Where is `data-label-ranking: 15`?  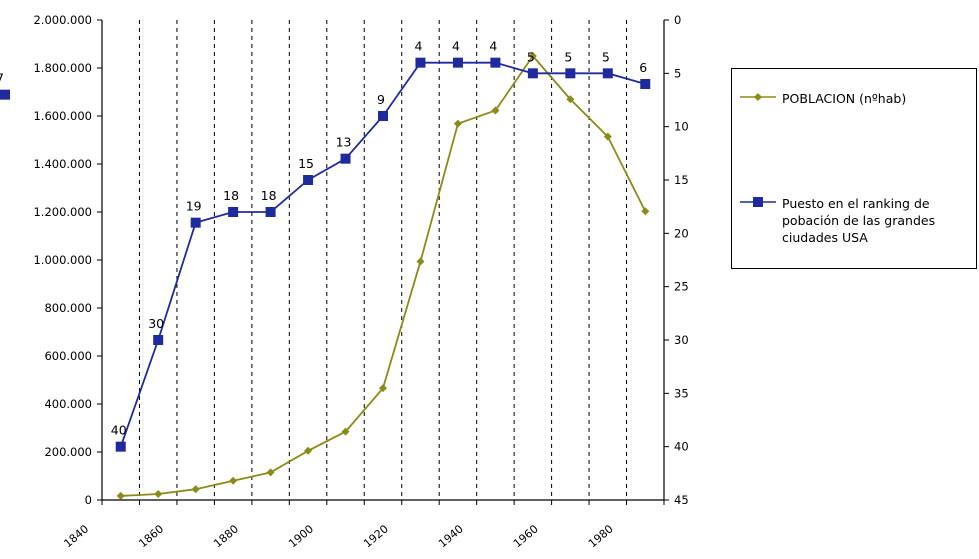 data-label-ranking: 15 is located at coordinates (306, 163).